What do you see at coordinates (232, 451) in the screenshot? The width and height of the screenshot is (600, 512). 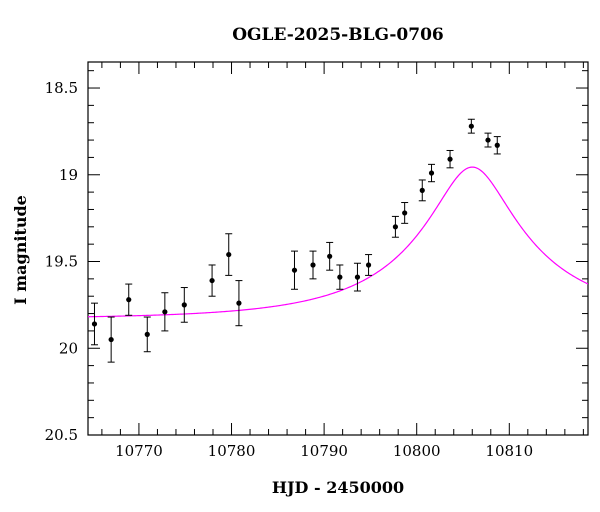 I see `x-tick-label: 10780` at bounding box center [232, 451].